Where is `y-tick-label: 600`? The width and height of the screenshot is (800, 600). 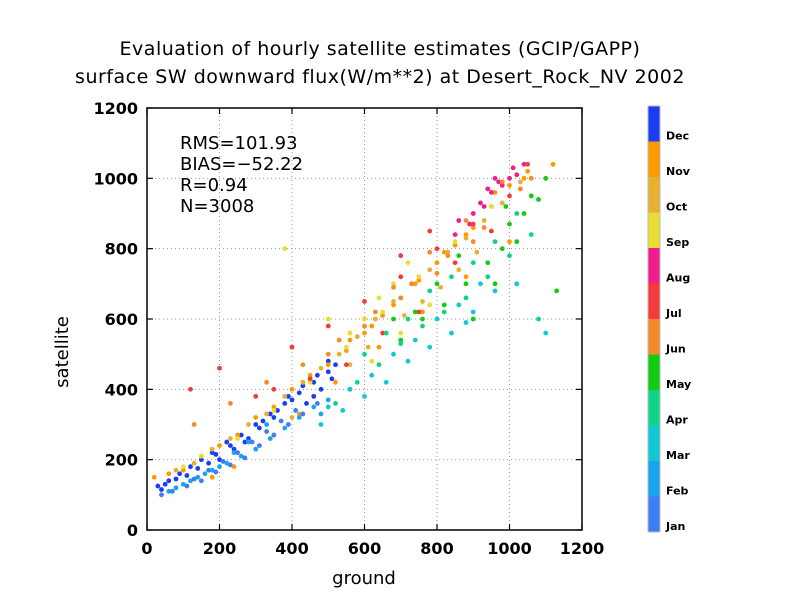
y-tick-label: 600 is located at coordinates (121, 319).